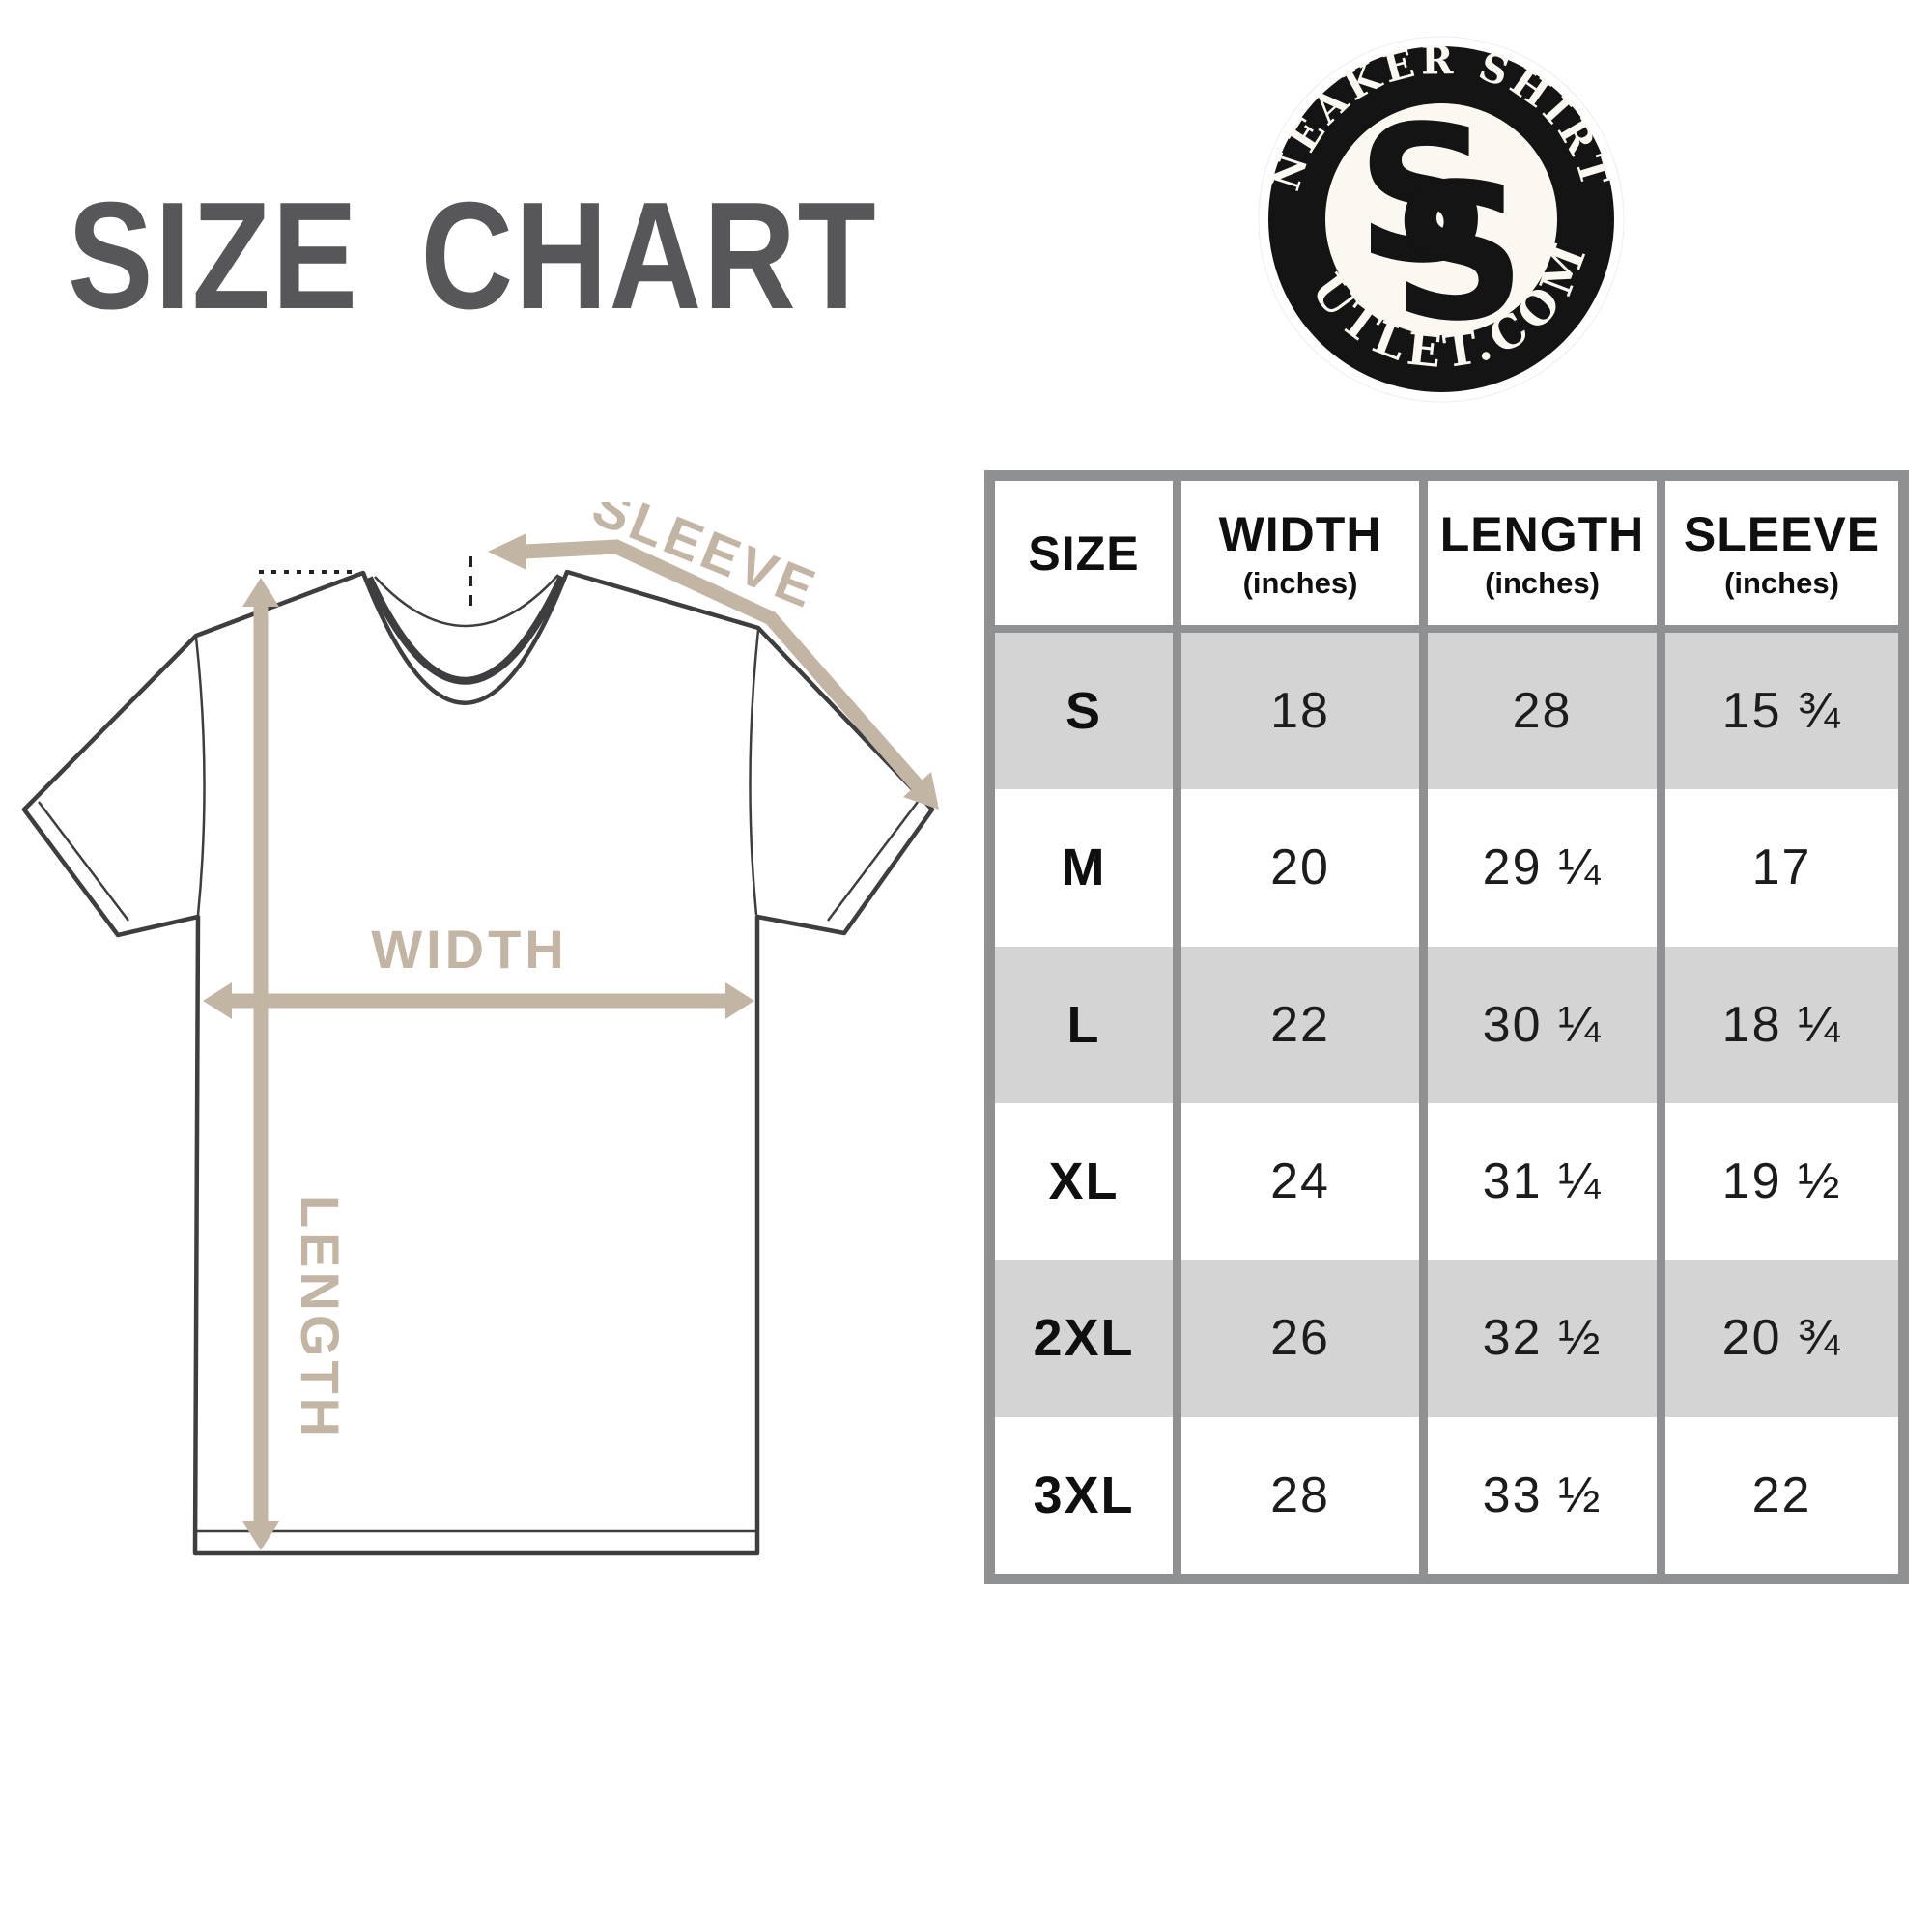 The height and width of the screenshot is (1932, 1932). What do you see at coordinates (1300, 868) in the screenshot?
I see `table-row-m-width: 20` at bounding box center [1300, 868].